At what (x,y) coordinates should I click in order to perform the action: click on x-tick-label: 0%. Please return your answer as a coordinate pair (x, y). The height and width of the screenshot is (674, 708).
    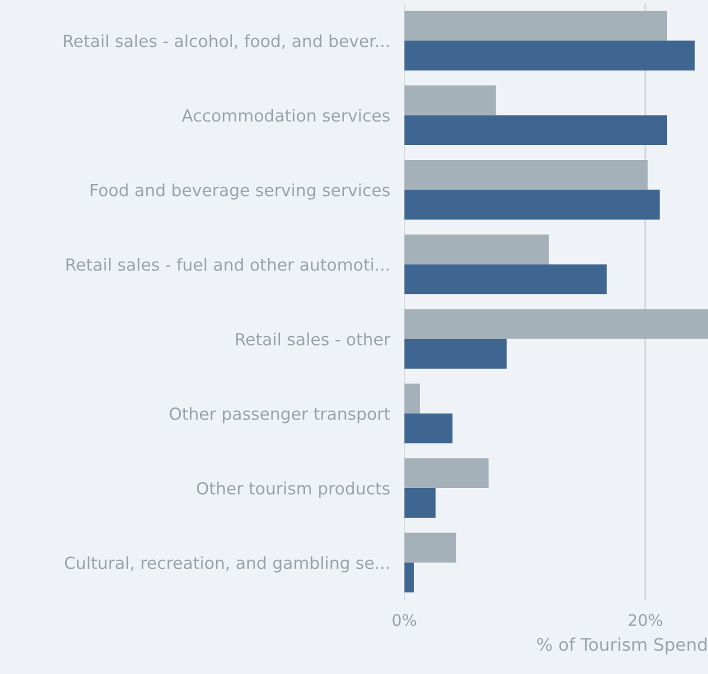
    Looking at the image, I should click on (404, 620).